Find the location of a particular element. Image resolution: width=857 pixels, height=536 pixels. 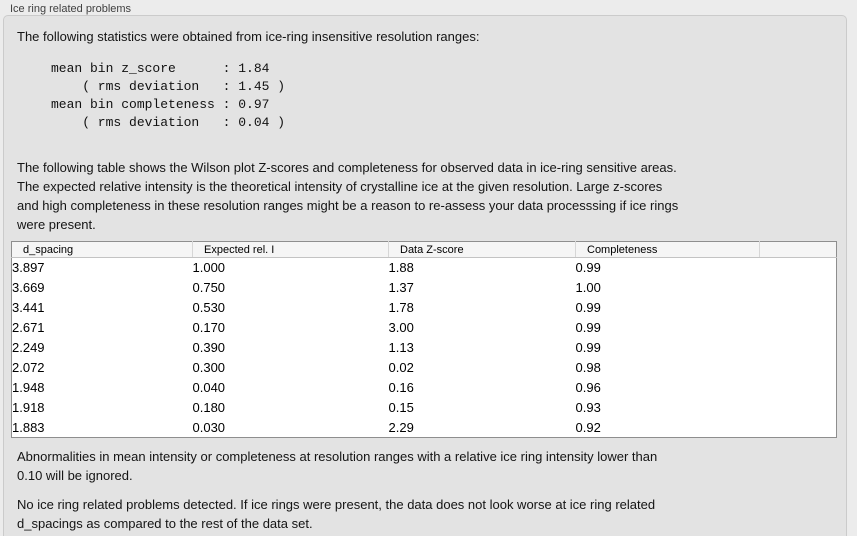

table-cell: 1.883 is located at coordinates (28, 427).